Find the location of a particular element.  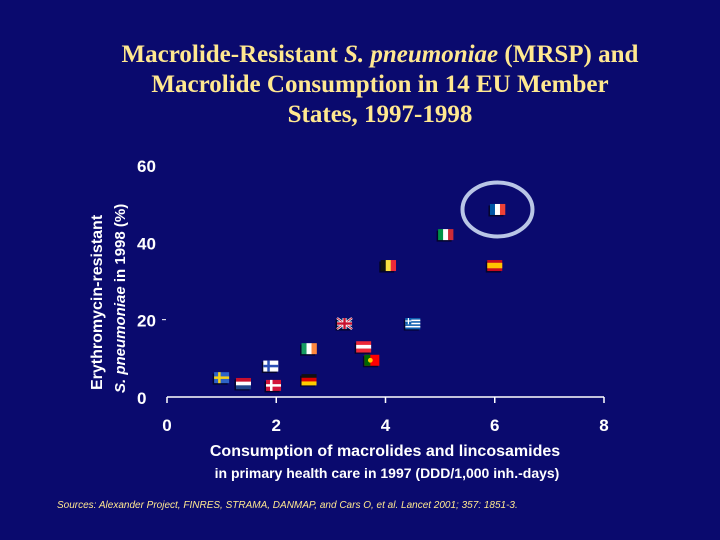

flag-point-italy: Italy is located at coordinates (445, 235).